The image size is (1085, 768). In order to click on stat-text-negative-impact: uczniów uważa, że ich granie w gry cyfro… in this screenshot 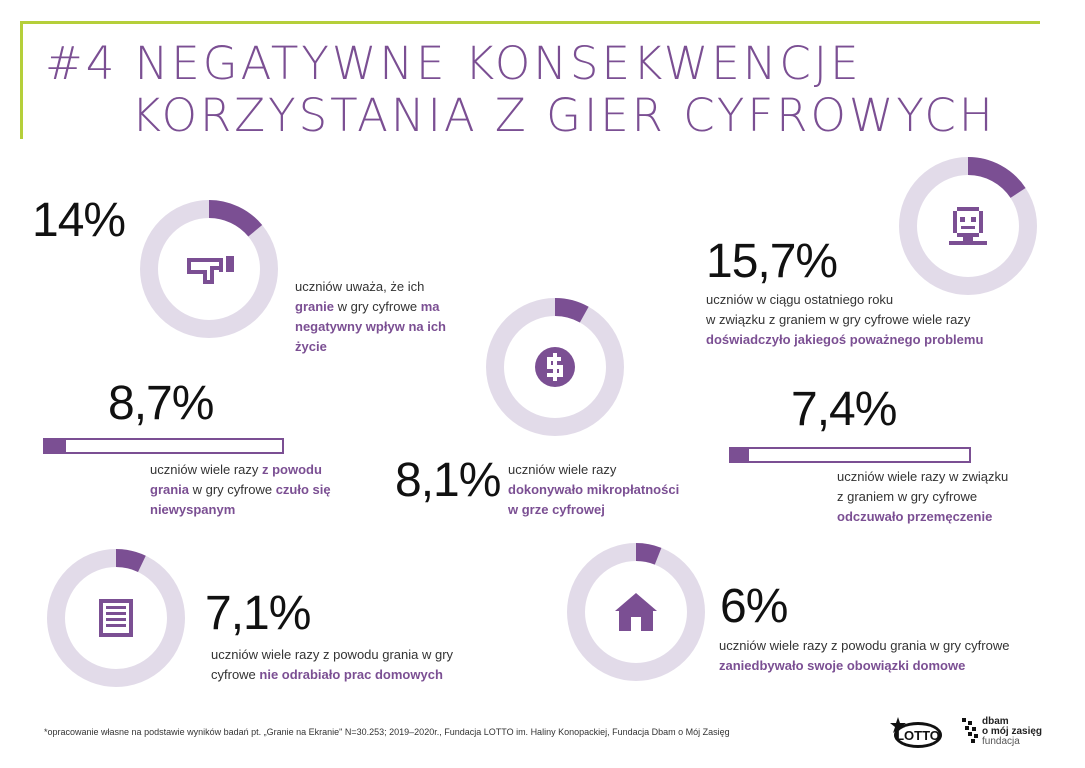, I will do `click(380, 317)`.